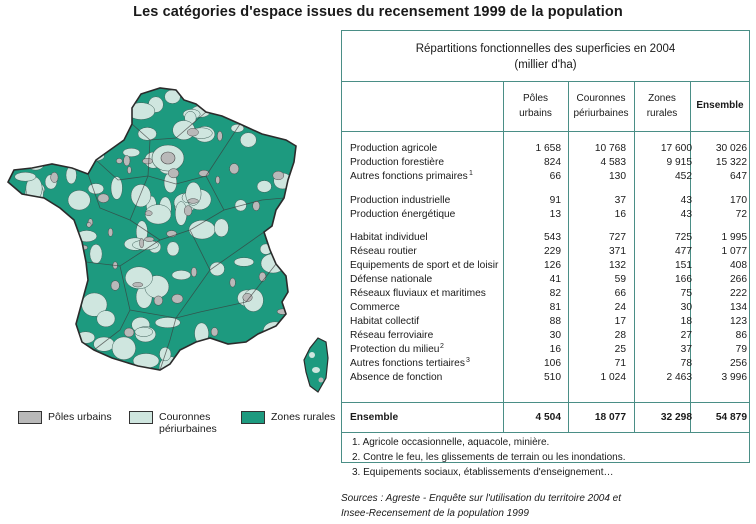 The height and width of the screenshot is (524, 756). Describe the element at coordinates (552, 265) in the screenshot. I see `cell: 126` at that location.